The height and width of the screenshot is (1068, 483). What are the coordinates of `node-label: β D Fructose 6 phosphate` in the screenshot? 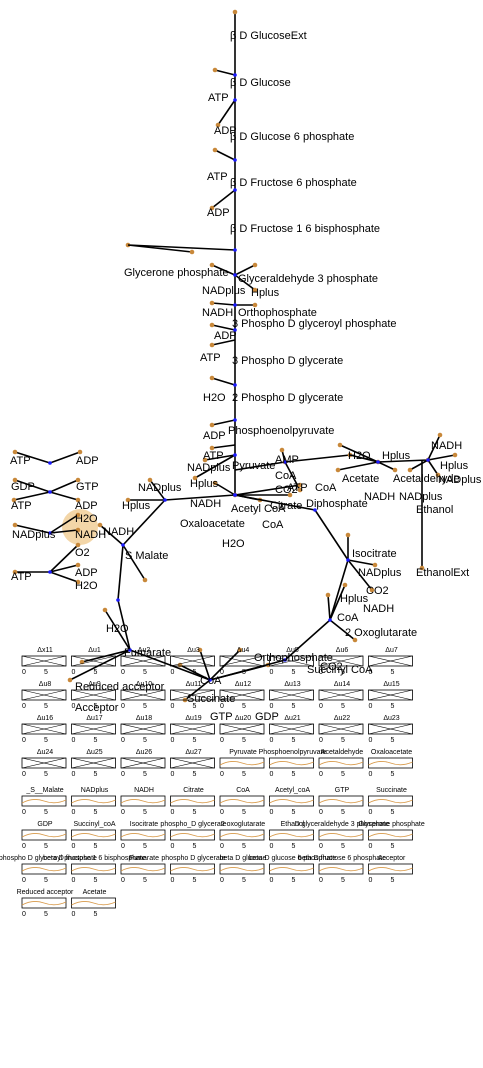 It's located at (293, 183).